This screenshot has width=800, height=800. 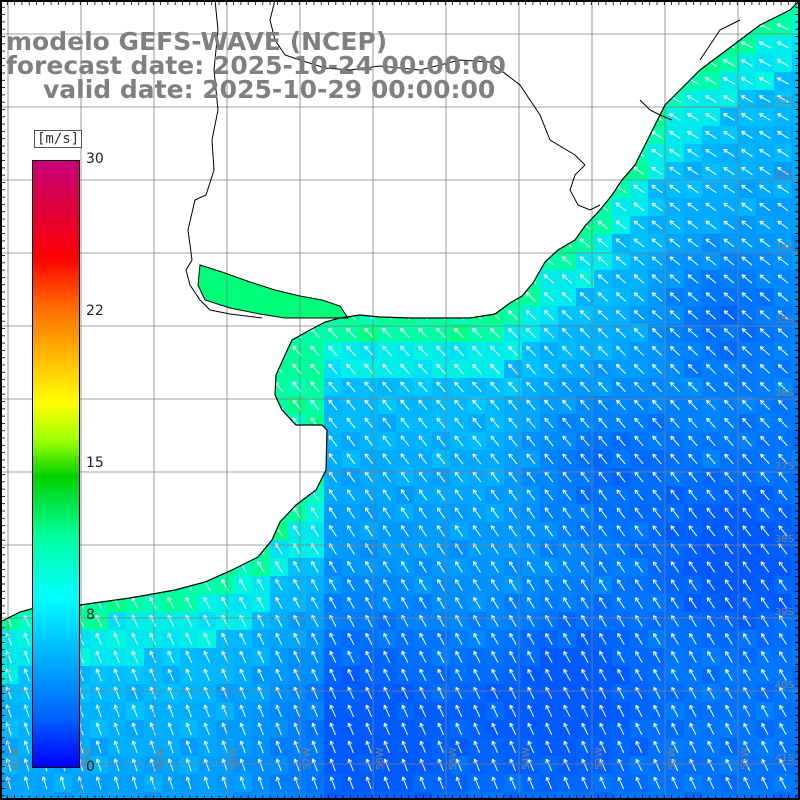 I want to click on longitude-label: 51W, so click(x=745, y=758).